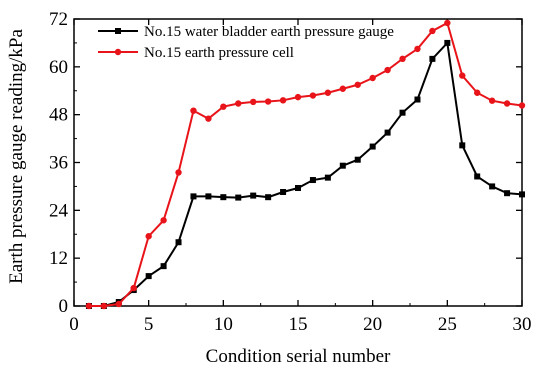 The height and width of the screenshot is (368, 546). Describe the element at coordinates (372, 324) in the screenshot. I see `x-tick-label: 20` at that location.